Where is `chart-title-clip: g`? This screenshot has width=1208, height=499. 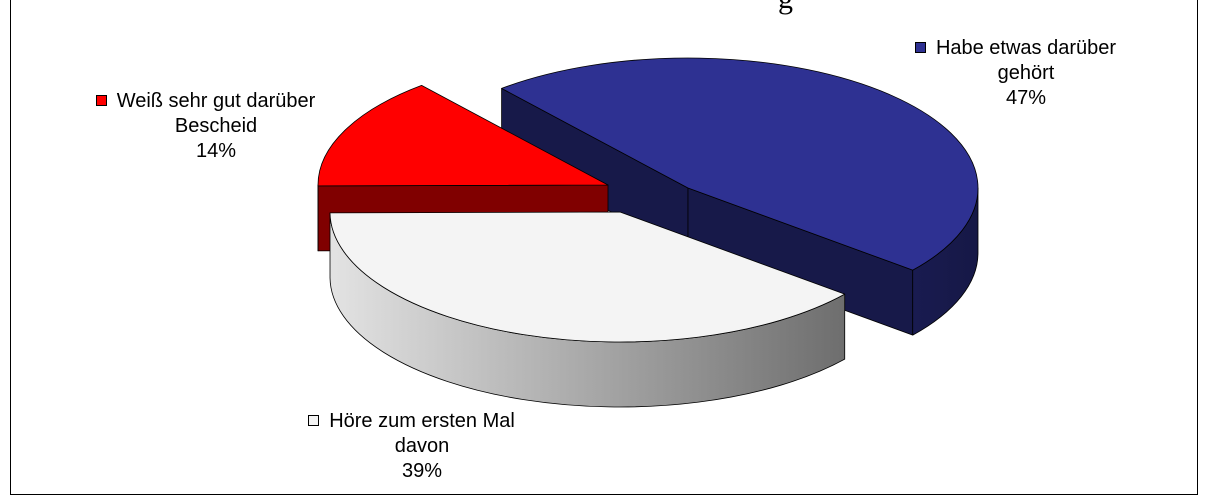
chart-title-clip: g is located at coordinates (790, 8).